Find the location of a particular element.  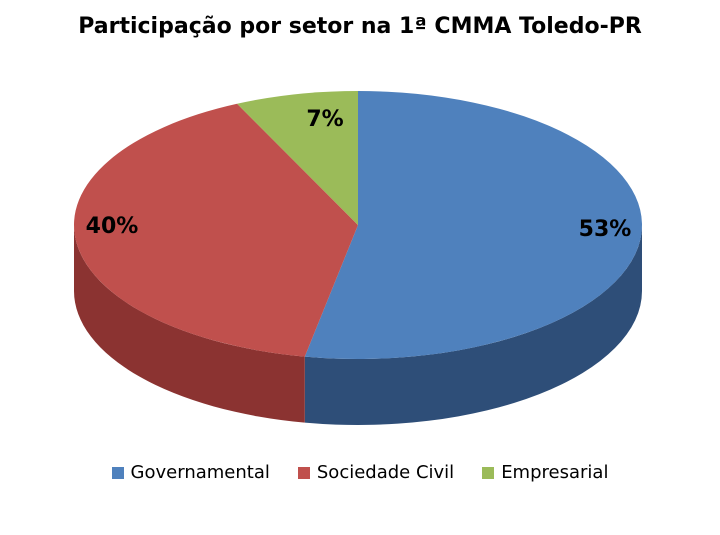

legend-label: Sociedade Civil is located at coordinates (385, 472).